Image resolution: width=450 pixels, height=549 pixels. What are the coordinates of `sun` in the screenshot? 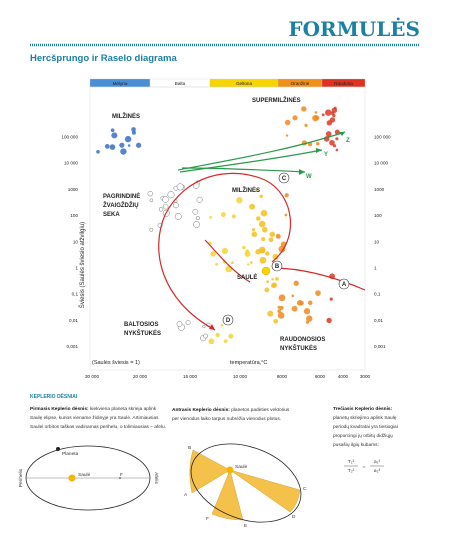 It's located at (230, 470).